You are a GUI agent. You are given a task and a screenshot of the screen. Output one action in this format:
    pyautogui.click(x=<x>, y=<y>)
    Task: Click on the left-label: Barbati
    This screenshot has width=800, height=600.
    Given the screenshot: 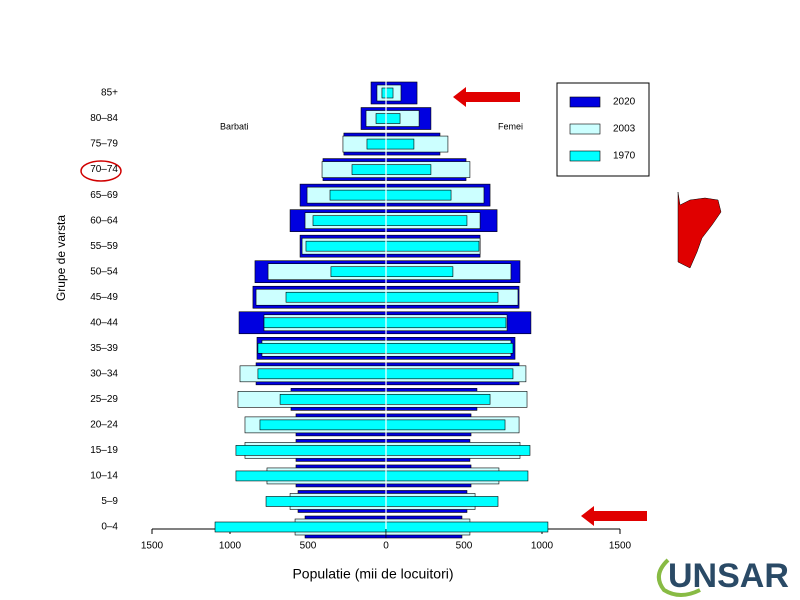 What is the action you would take?
    pyautogui.click(x=234, y=126)
    